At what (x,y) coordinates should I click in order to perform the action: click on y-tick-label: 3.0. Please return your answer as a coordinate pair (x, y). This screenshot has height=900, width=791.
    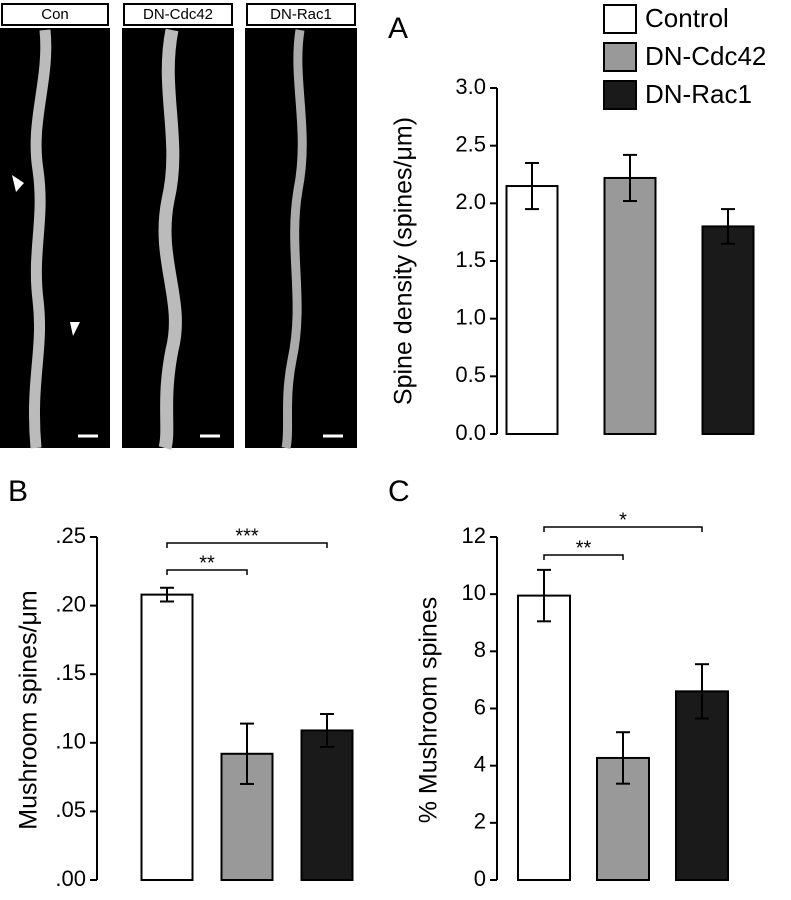
    Looking at the image, I should click on (470, 86).